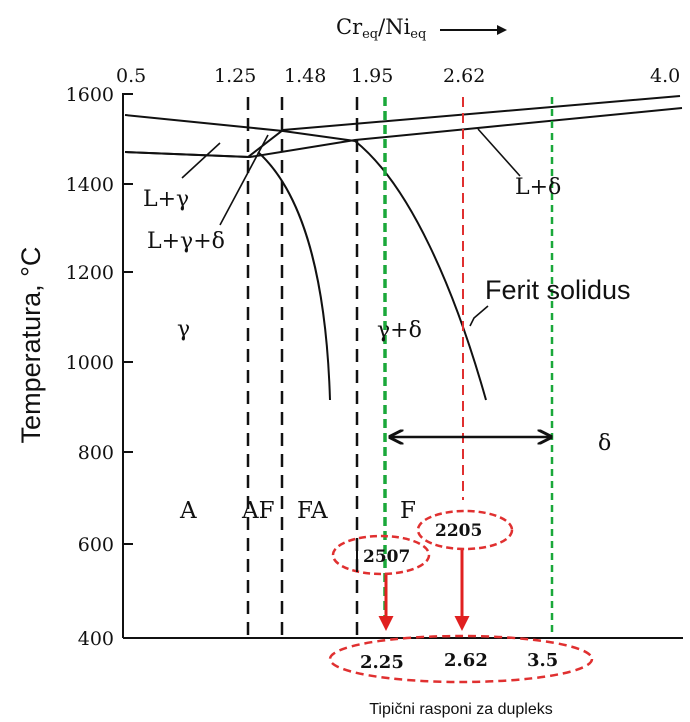 This screenshot has width=690, height=722. I want to click on label-gamma: γ, so click(183, 329).